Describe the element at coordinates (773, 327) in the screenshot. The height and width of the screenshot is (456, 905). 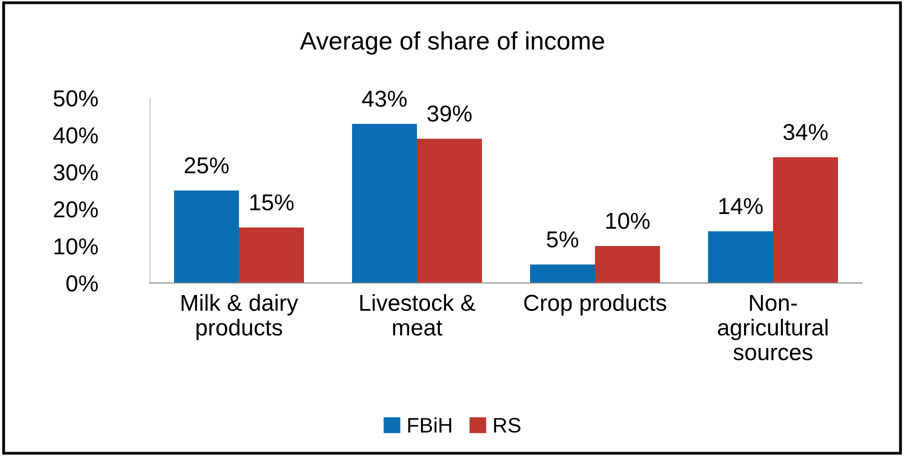
I see `x-tick-label: Non- agricultural sources` at that location.